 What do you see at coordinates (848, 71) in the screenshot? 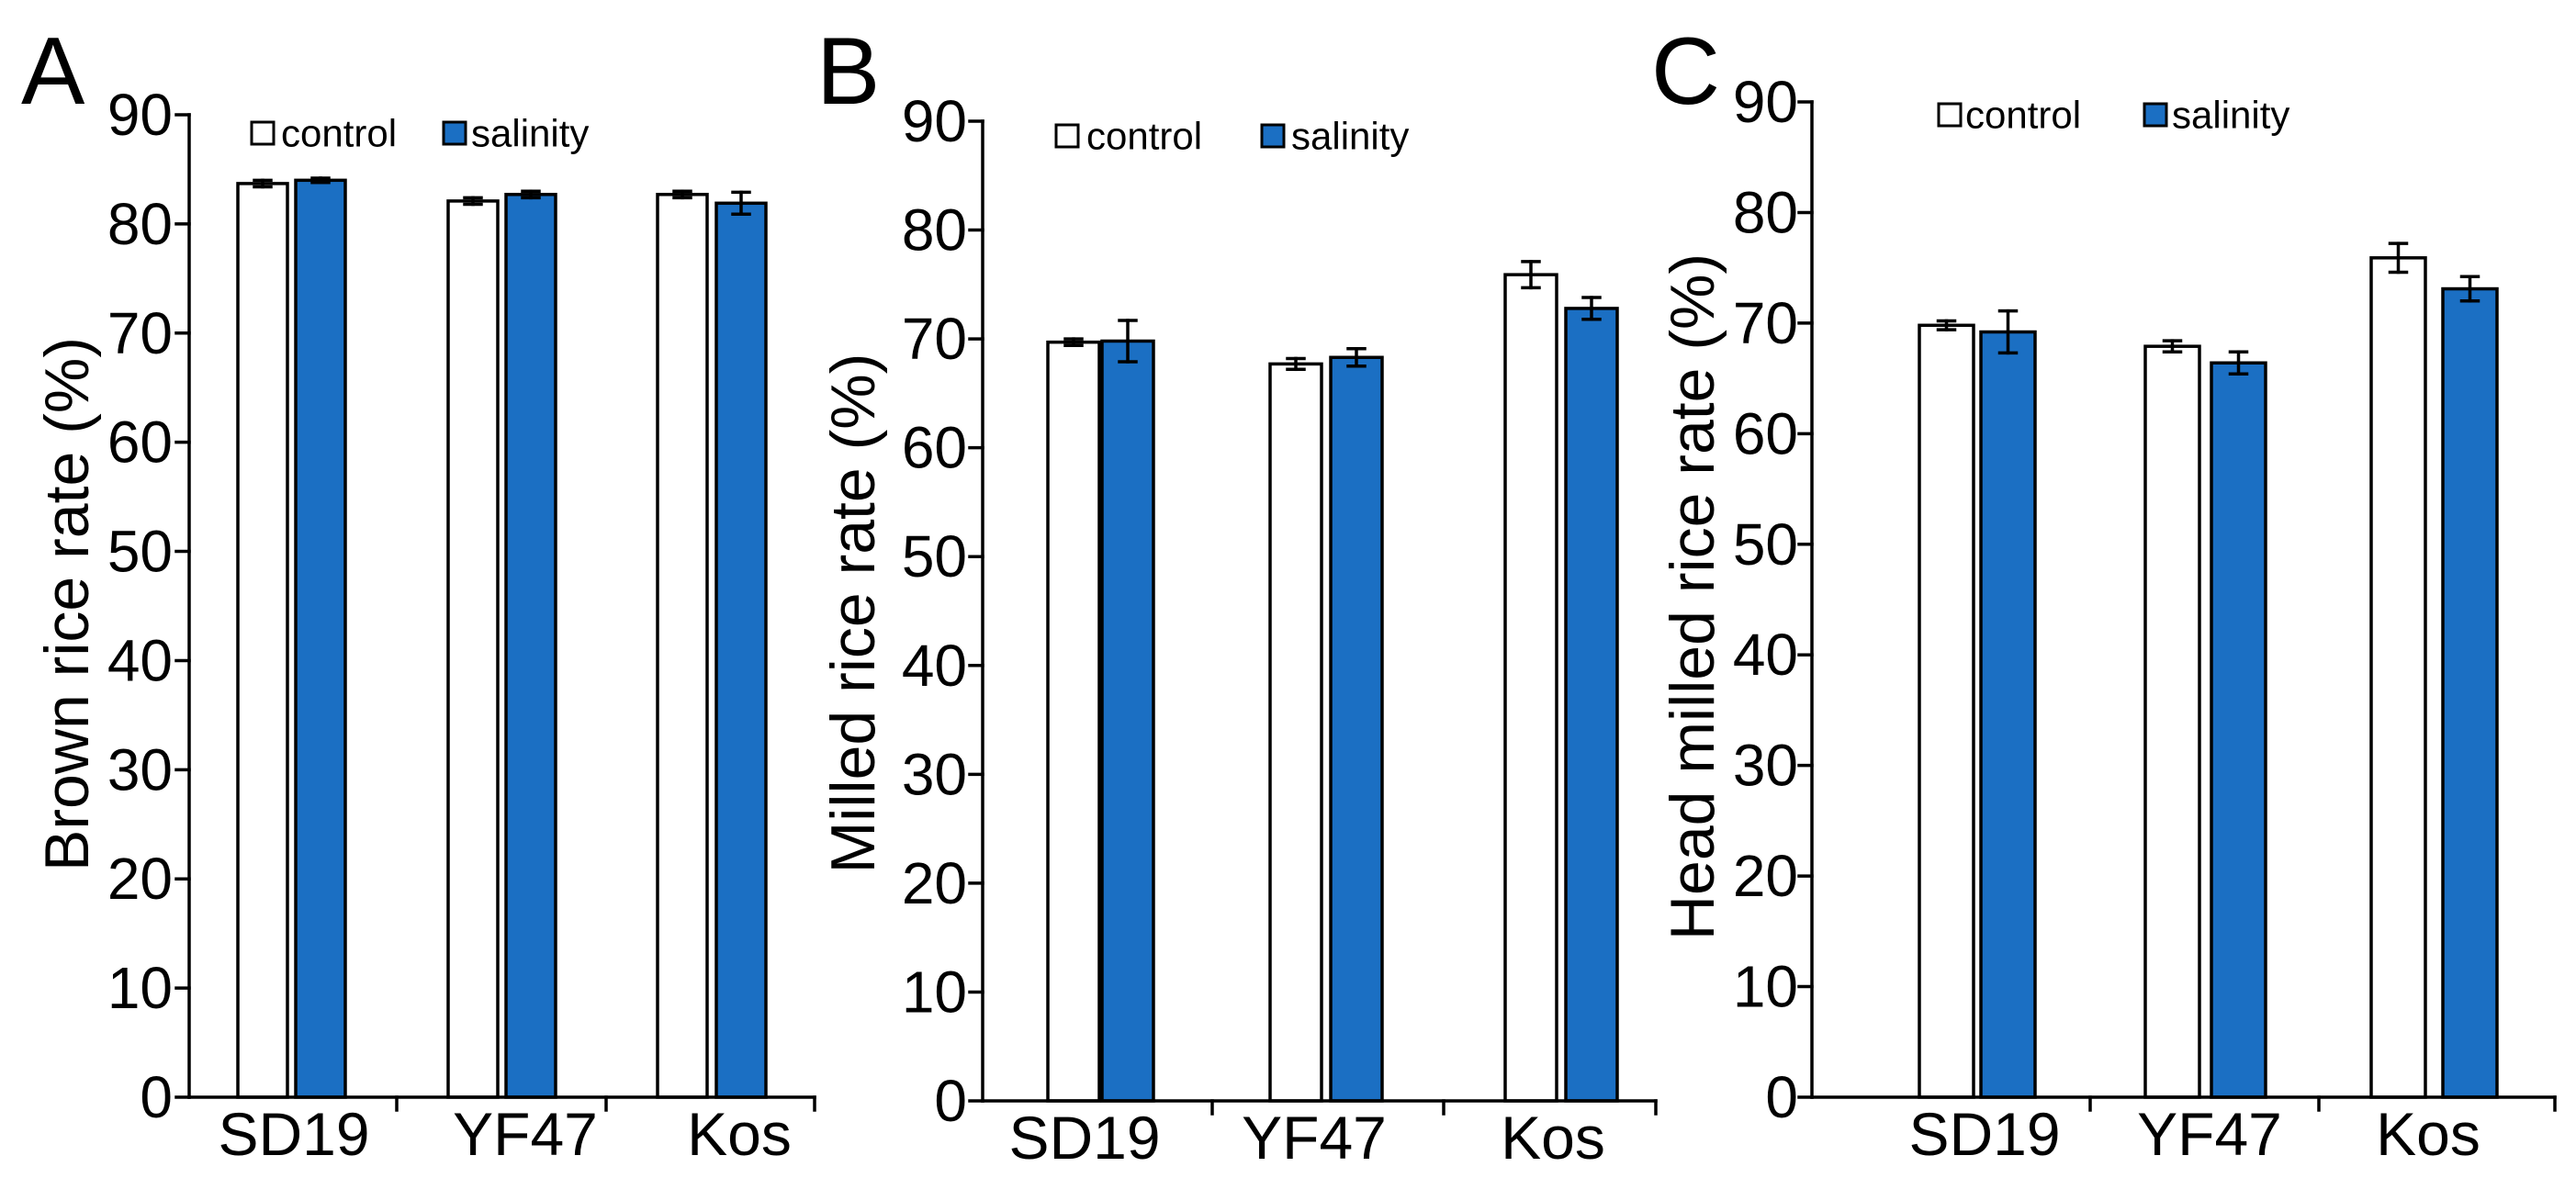
I see `panel-label: B` at bounding box center [848, 71].